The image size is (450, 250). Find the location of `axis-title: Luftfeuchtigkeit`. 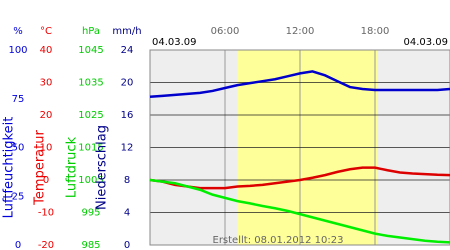

axis-title: Luftfeuchtigkeit is located at coordinates (9, 168).